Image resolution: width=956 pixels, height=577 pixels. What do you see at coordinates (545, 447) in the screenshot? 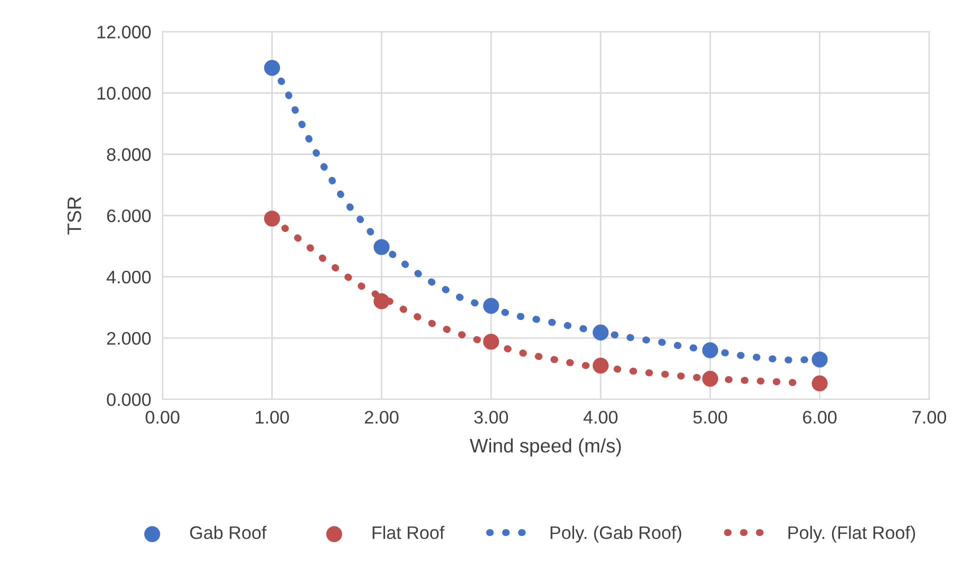
I see `x-axis-title: Wind speed (m/s)` at bounding box center [545, 447].